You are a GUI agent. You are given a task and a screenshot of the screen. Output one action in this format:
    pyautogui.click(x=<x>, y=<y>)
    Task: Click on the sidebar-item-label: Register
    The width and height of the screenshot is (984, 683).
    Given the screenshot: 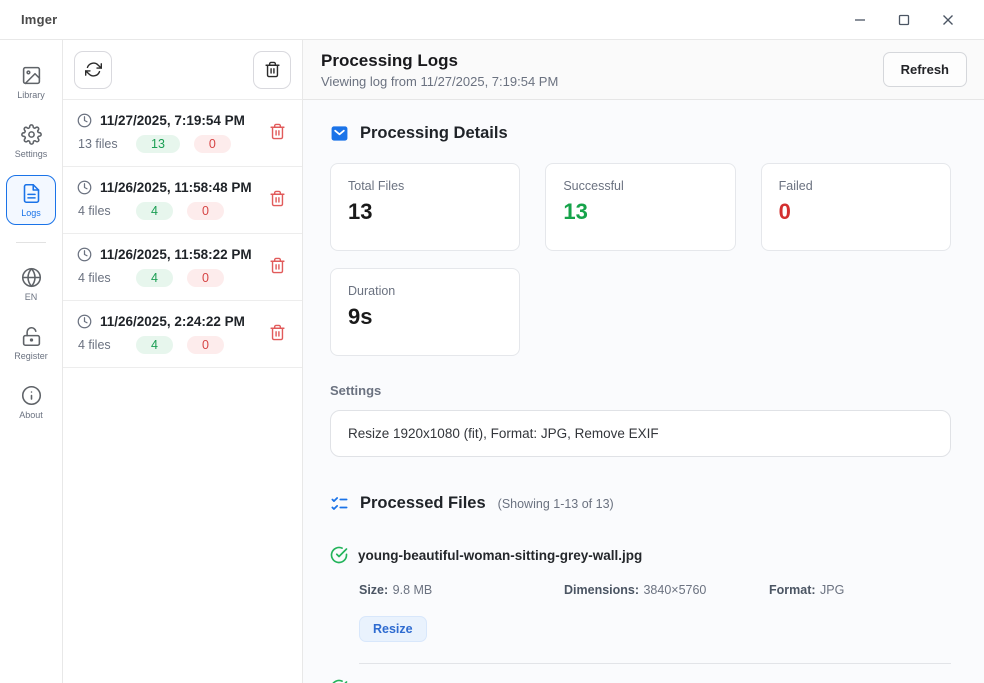 What is the action you would take?
    pyautogui.click(x=31, y=356)
    